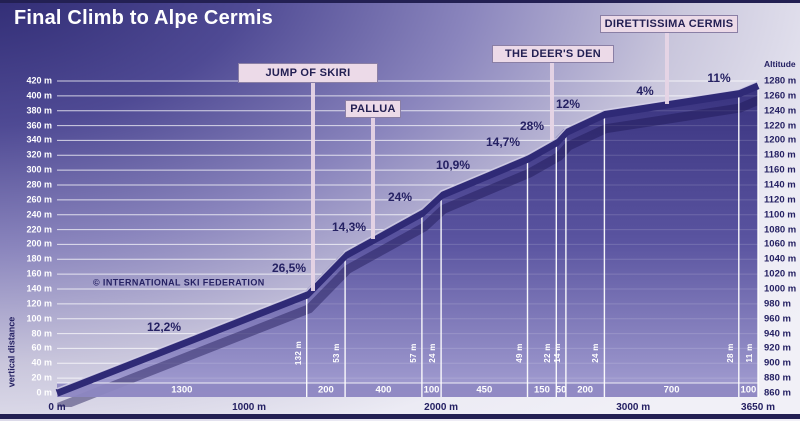  I want to click on x-axis-tick: 3650 m, so click(758, 407).